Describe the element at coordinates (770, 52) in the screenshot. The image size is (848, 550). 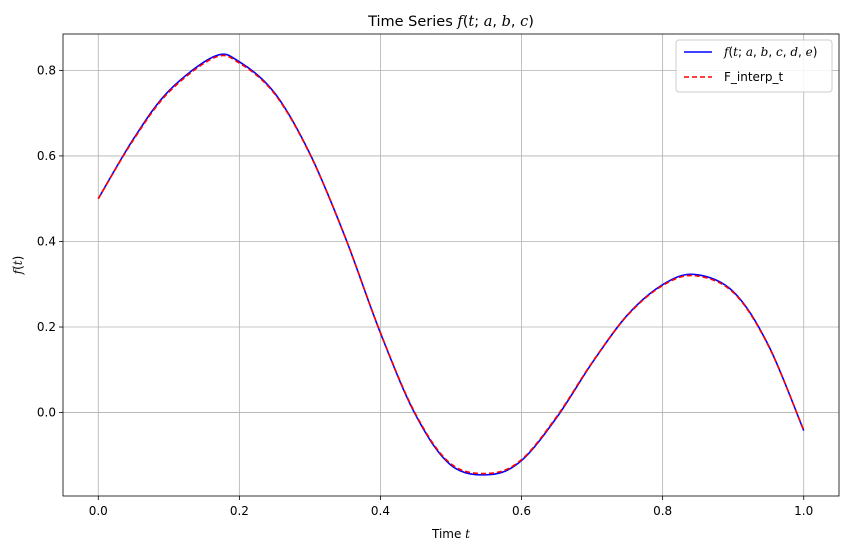
I see `legend-label-f: f(t; a, b, c, d, e)` at that location.